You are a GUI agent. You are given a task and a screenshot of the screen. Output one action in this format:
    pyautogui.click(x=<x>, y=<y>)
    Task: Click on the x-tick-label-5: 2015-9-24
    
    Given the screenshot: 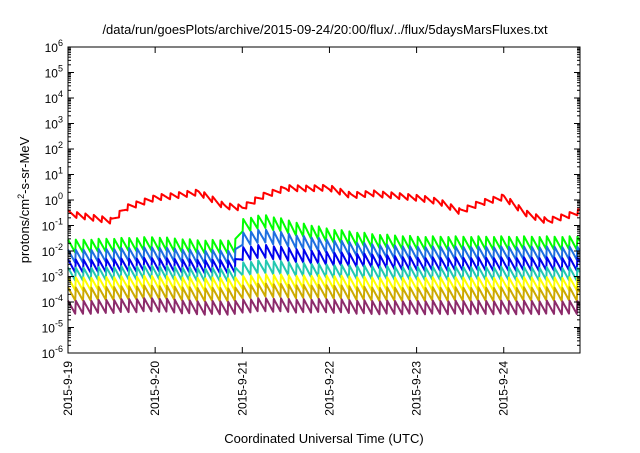 What is the action you would take?
    pyautogui.click(x=504, y=388)
    